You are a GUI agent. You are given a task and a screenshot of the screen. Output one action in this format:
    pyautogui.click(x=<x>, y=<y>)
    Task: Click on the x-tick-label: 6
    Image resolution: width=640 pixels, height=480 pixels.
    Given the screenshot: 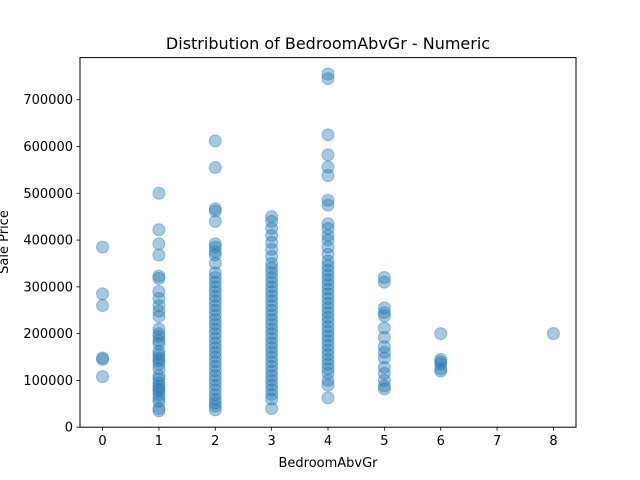 What is the action you would take?
    pyautogui.click(x=441, y=441)
    